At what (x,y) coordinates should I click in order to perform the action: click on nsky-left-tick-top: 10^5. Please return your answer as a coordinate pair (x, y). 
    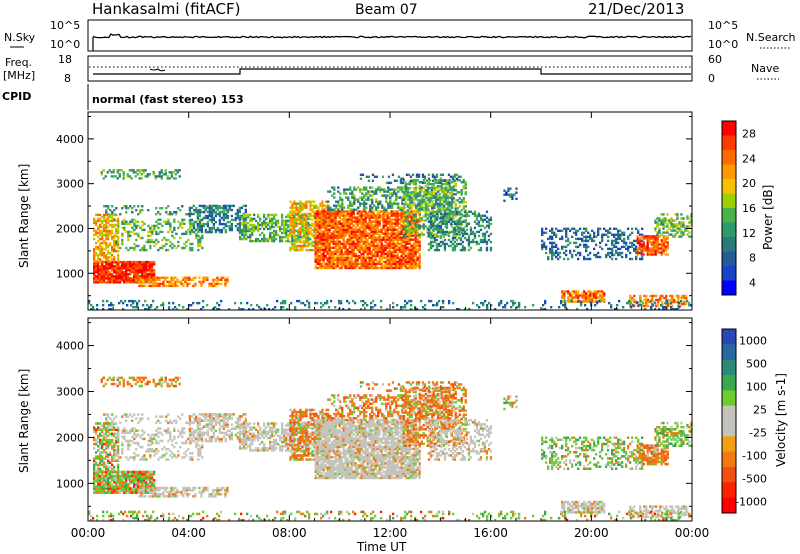
    Looking at the image, I should click on (65, 25).